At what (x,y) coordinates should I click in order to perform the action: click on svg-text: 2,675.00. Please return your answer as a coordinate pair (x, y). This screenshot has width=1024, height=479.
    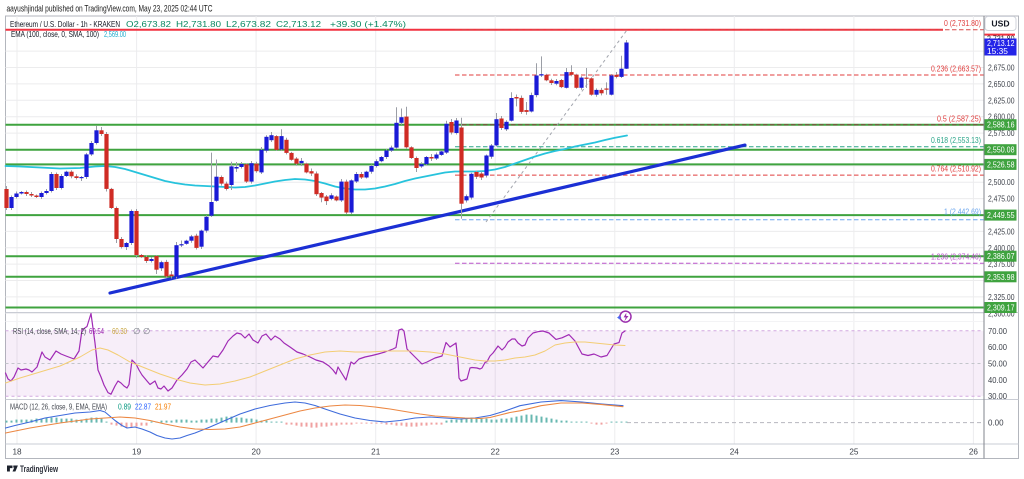
    Looking at the image, I should click on (1001, 68).